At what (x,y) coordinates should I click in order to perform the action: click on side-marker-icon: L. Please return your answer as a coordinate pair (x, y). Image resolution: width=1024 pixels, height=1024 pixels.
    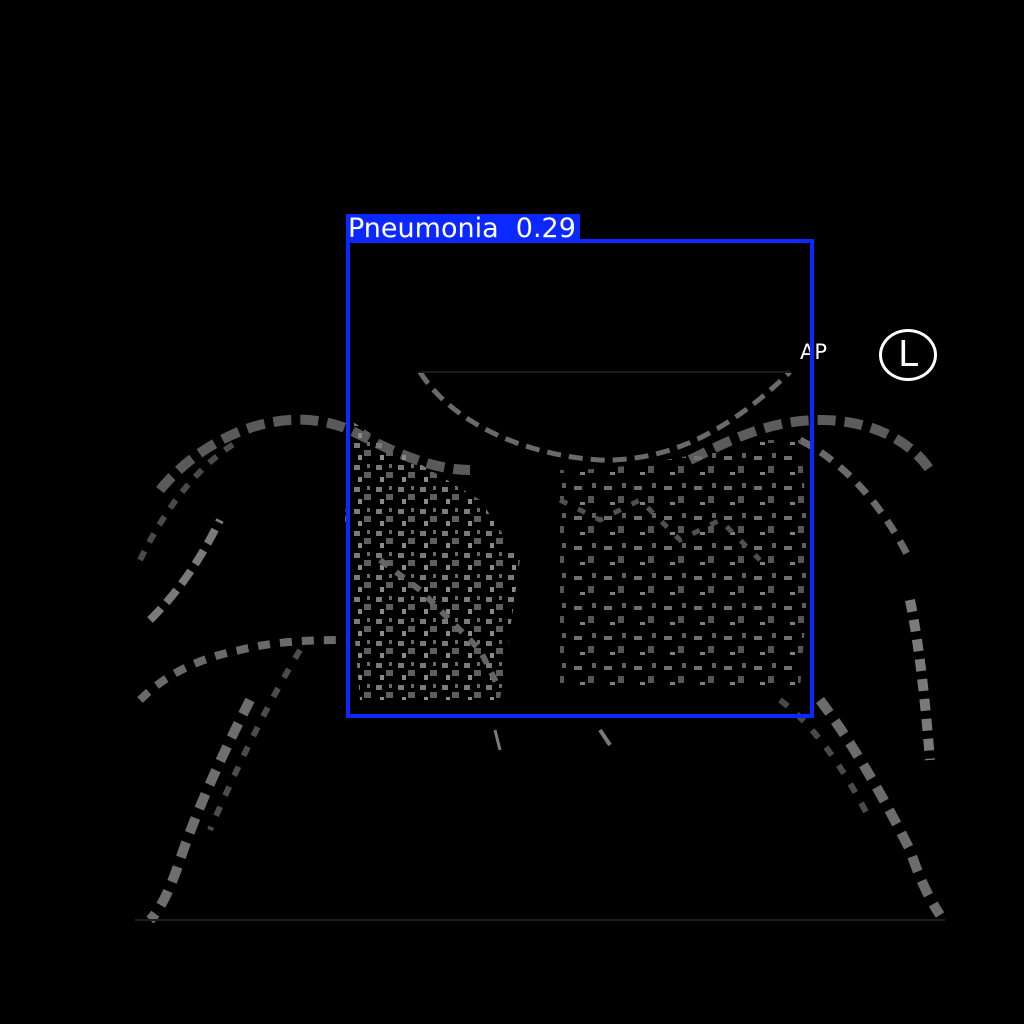
    Looking at the image, I should click on (908, 355).